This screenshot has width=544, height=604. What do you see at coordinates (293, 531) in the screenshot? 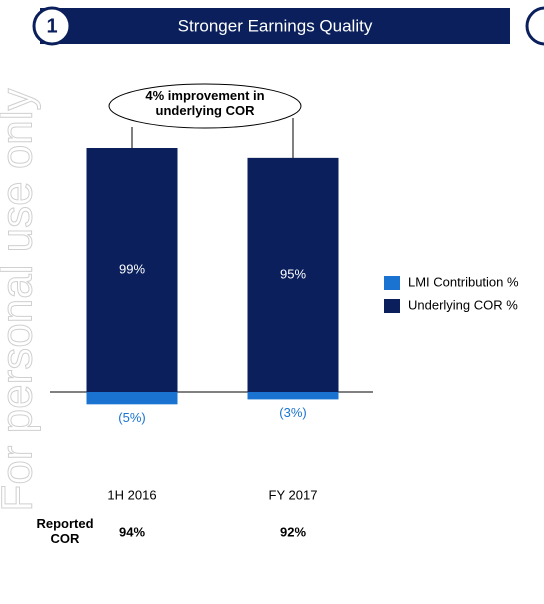
I see `reported-value: 92%` at bounding box center [293, 531].